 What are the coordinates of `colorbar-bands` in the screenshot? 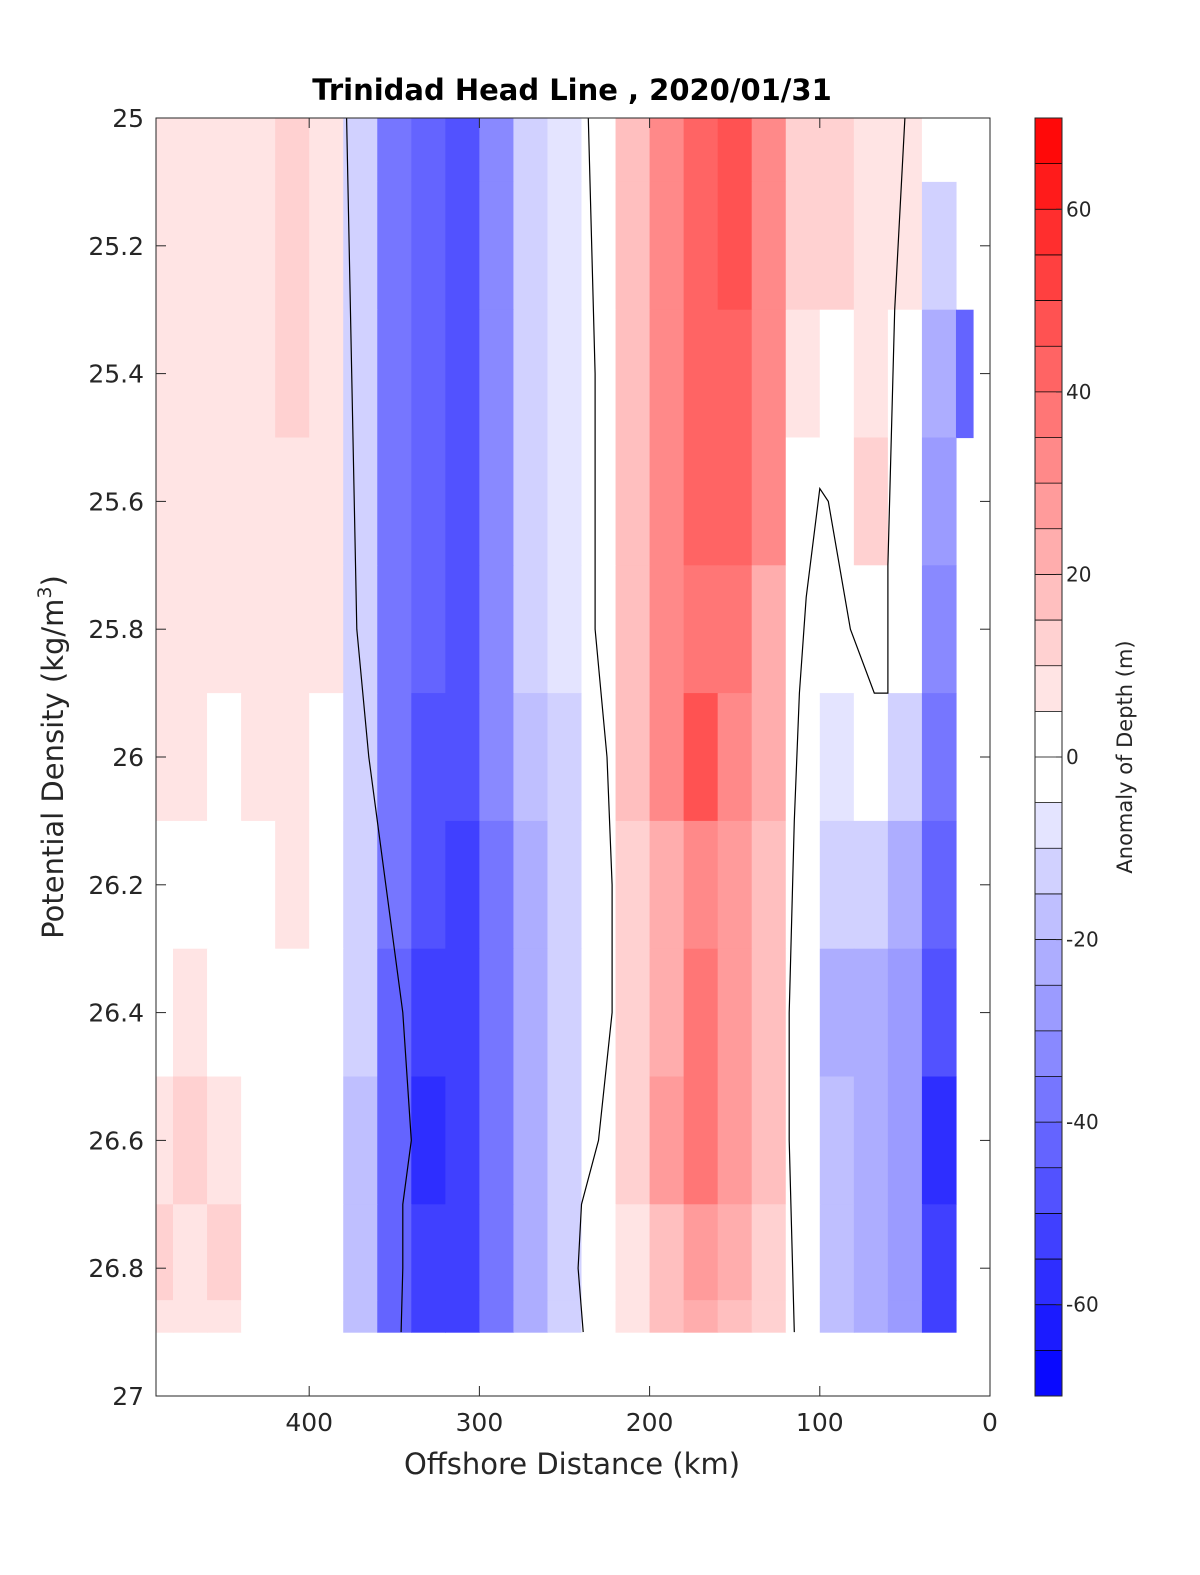 It's located at (1048, 757).